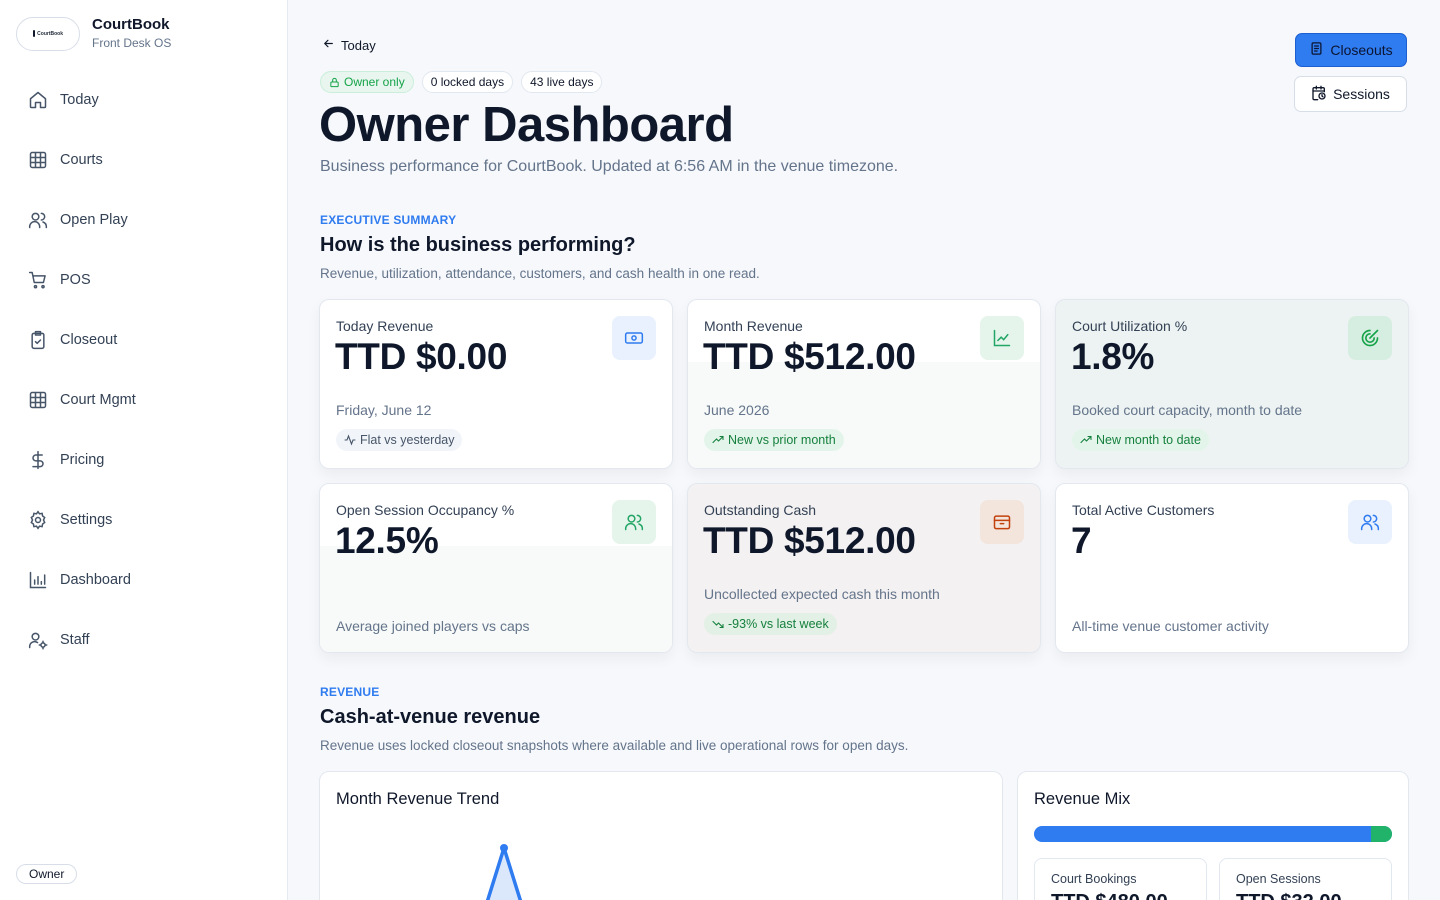 The image size is (1440, 900). Describe the element at coordinates (1148, 440) in the screenshot. I see `trend-label: New month to date` at that location.